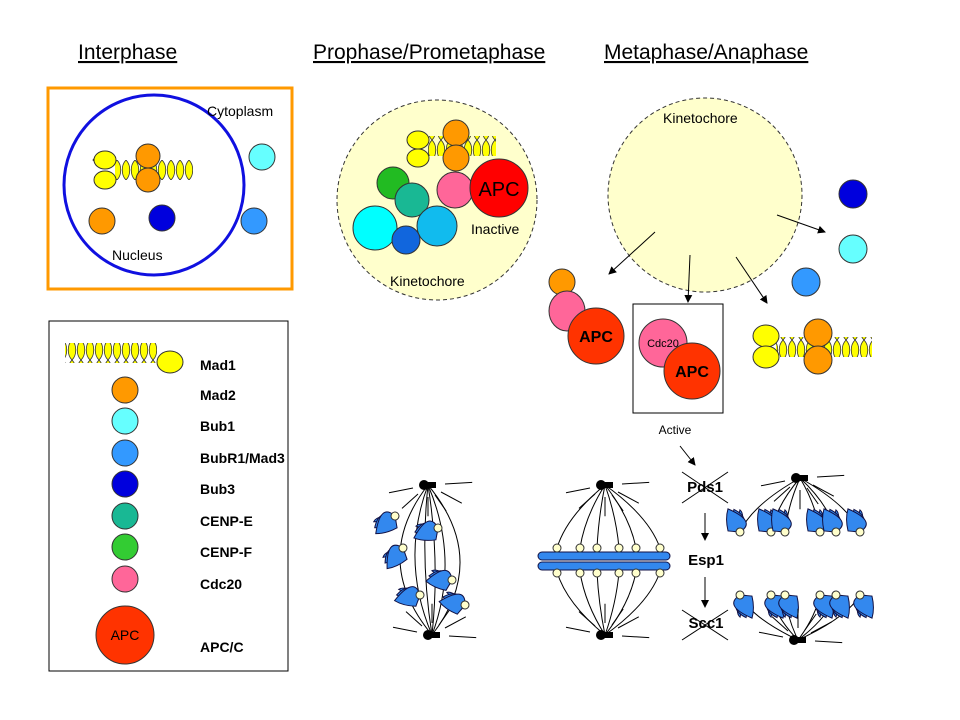  I want to click on anaphase-spindle, so click(800, 559).